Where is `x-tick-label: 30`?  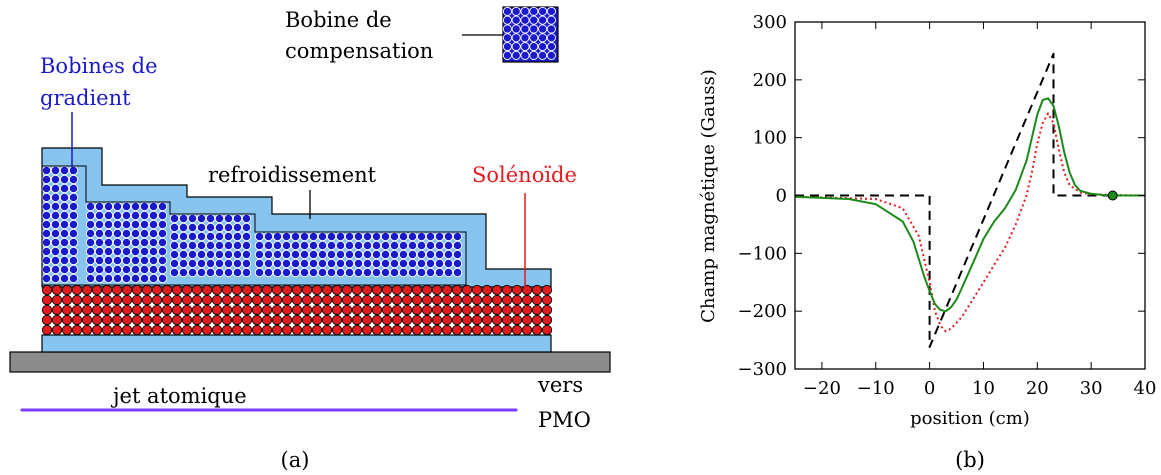
x-tick-label: 30 is located at coordinates (1091, 388).